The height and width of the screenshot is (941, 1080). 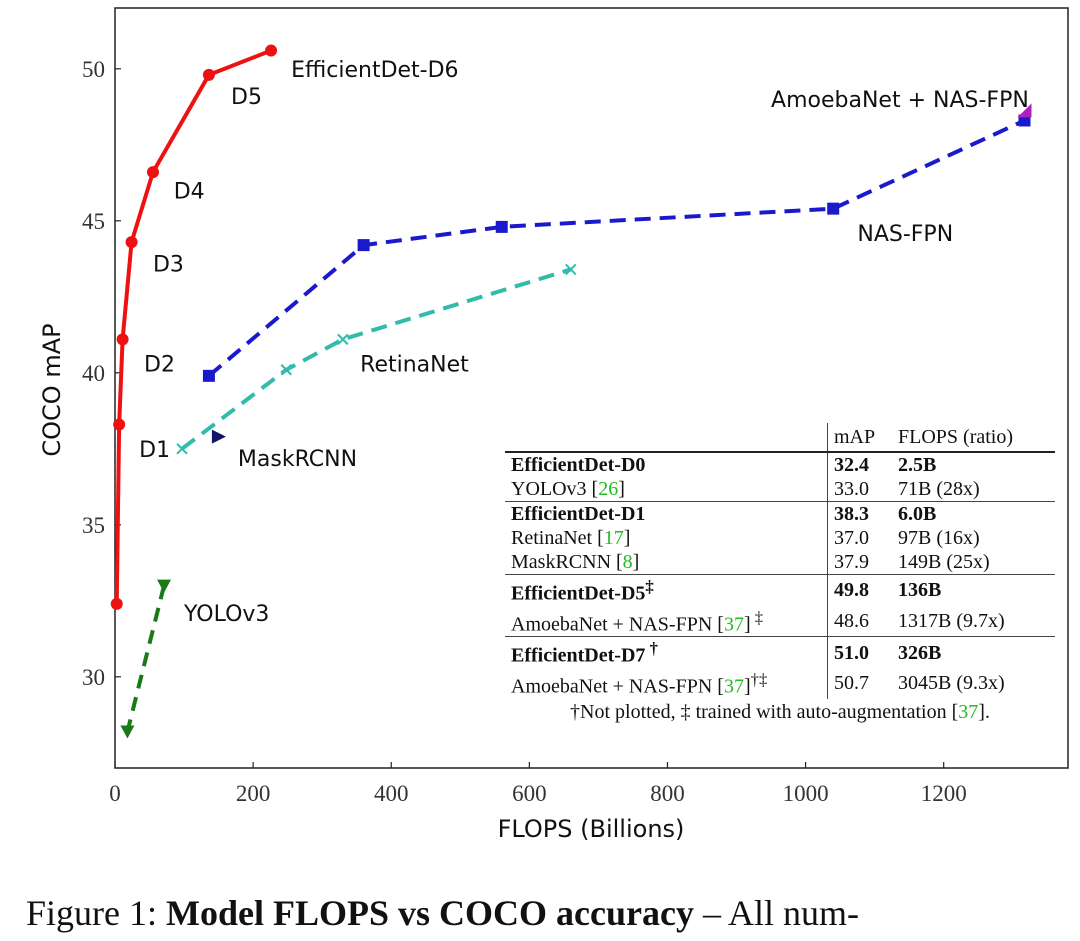 What do you see at coordinates (666, 652) in the screenshot?
I see `model-name-cell: EfficientDet-D7 †` at bounding box center [666, 652].